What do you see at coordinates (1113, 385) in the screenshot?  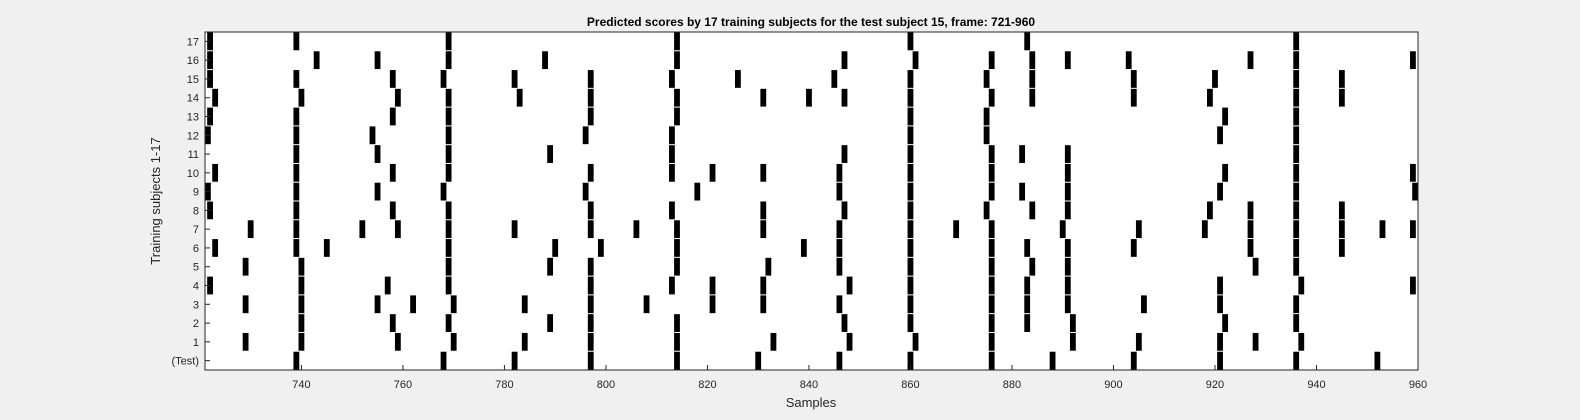 I see `x-tick-label: 900` at bounding box center [1113, 385].